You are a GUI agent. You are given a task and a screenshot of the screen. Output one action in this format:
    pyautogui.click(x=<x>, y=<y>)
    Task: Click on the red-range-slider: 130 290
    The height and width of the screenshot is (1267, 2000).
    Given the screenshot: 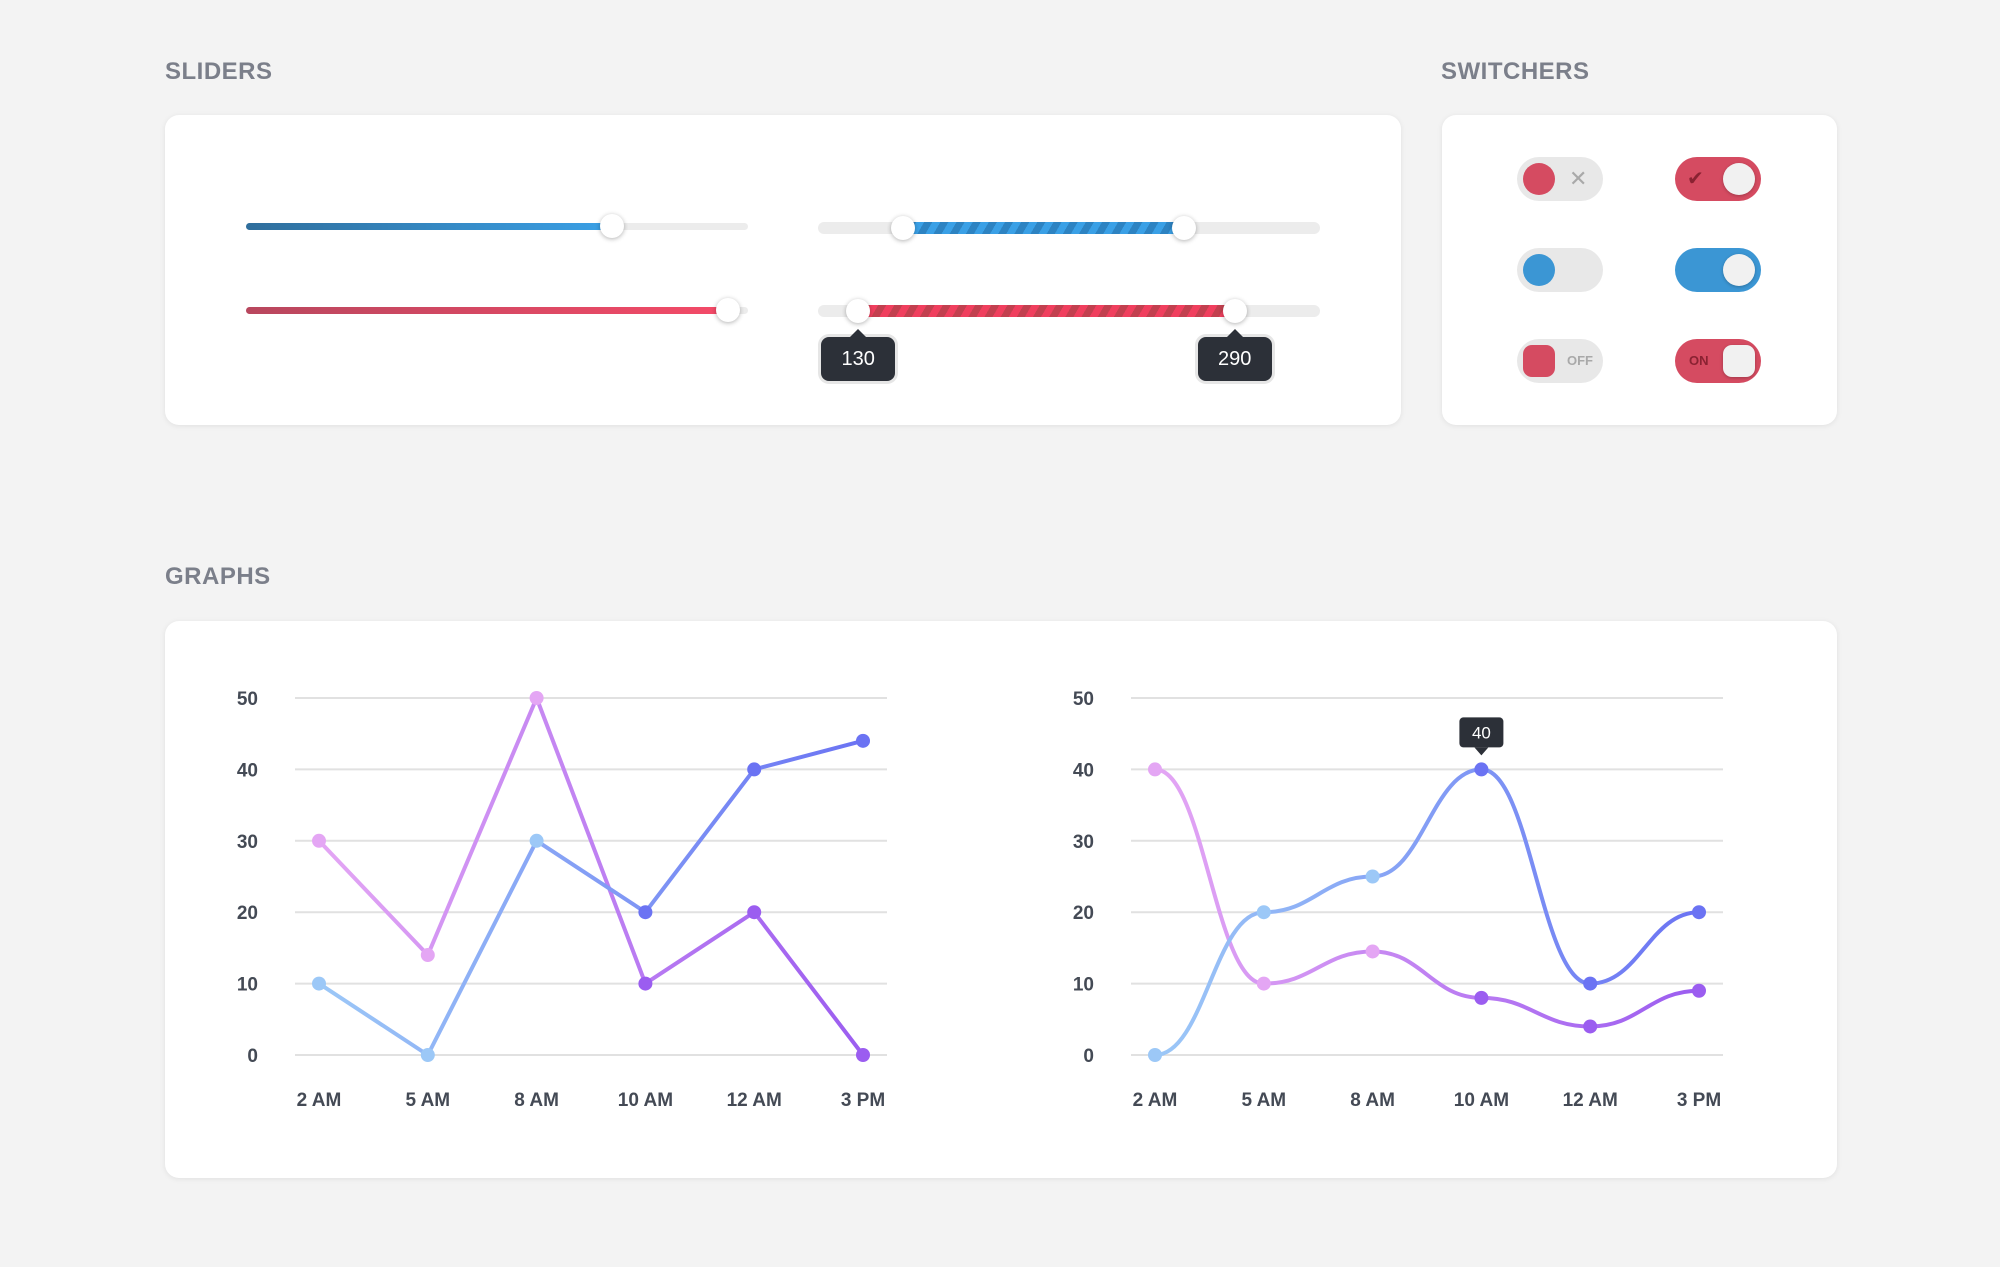 What is the action you would take?
    pyautogui.click(x=1069, y=340)
    